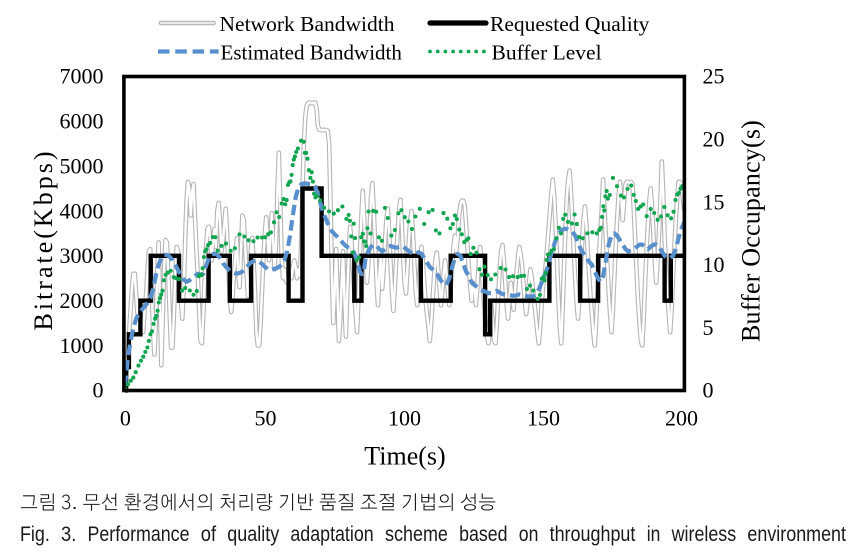 The height and width of the screenshot is (556, 866). What do you see at coordinates (266, 418) in the screenshot?
I see `svg-text: 50` at bounding box center [266, 418].